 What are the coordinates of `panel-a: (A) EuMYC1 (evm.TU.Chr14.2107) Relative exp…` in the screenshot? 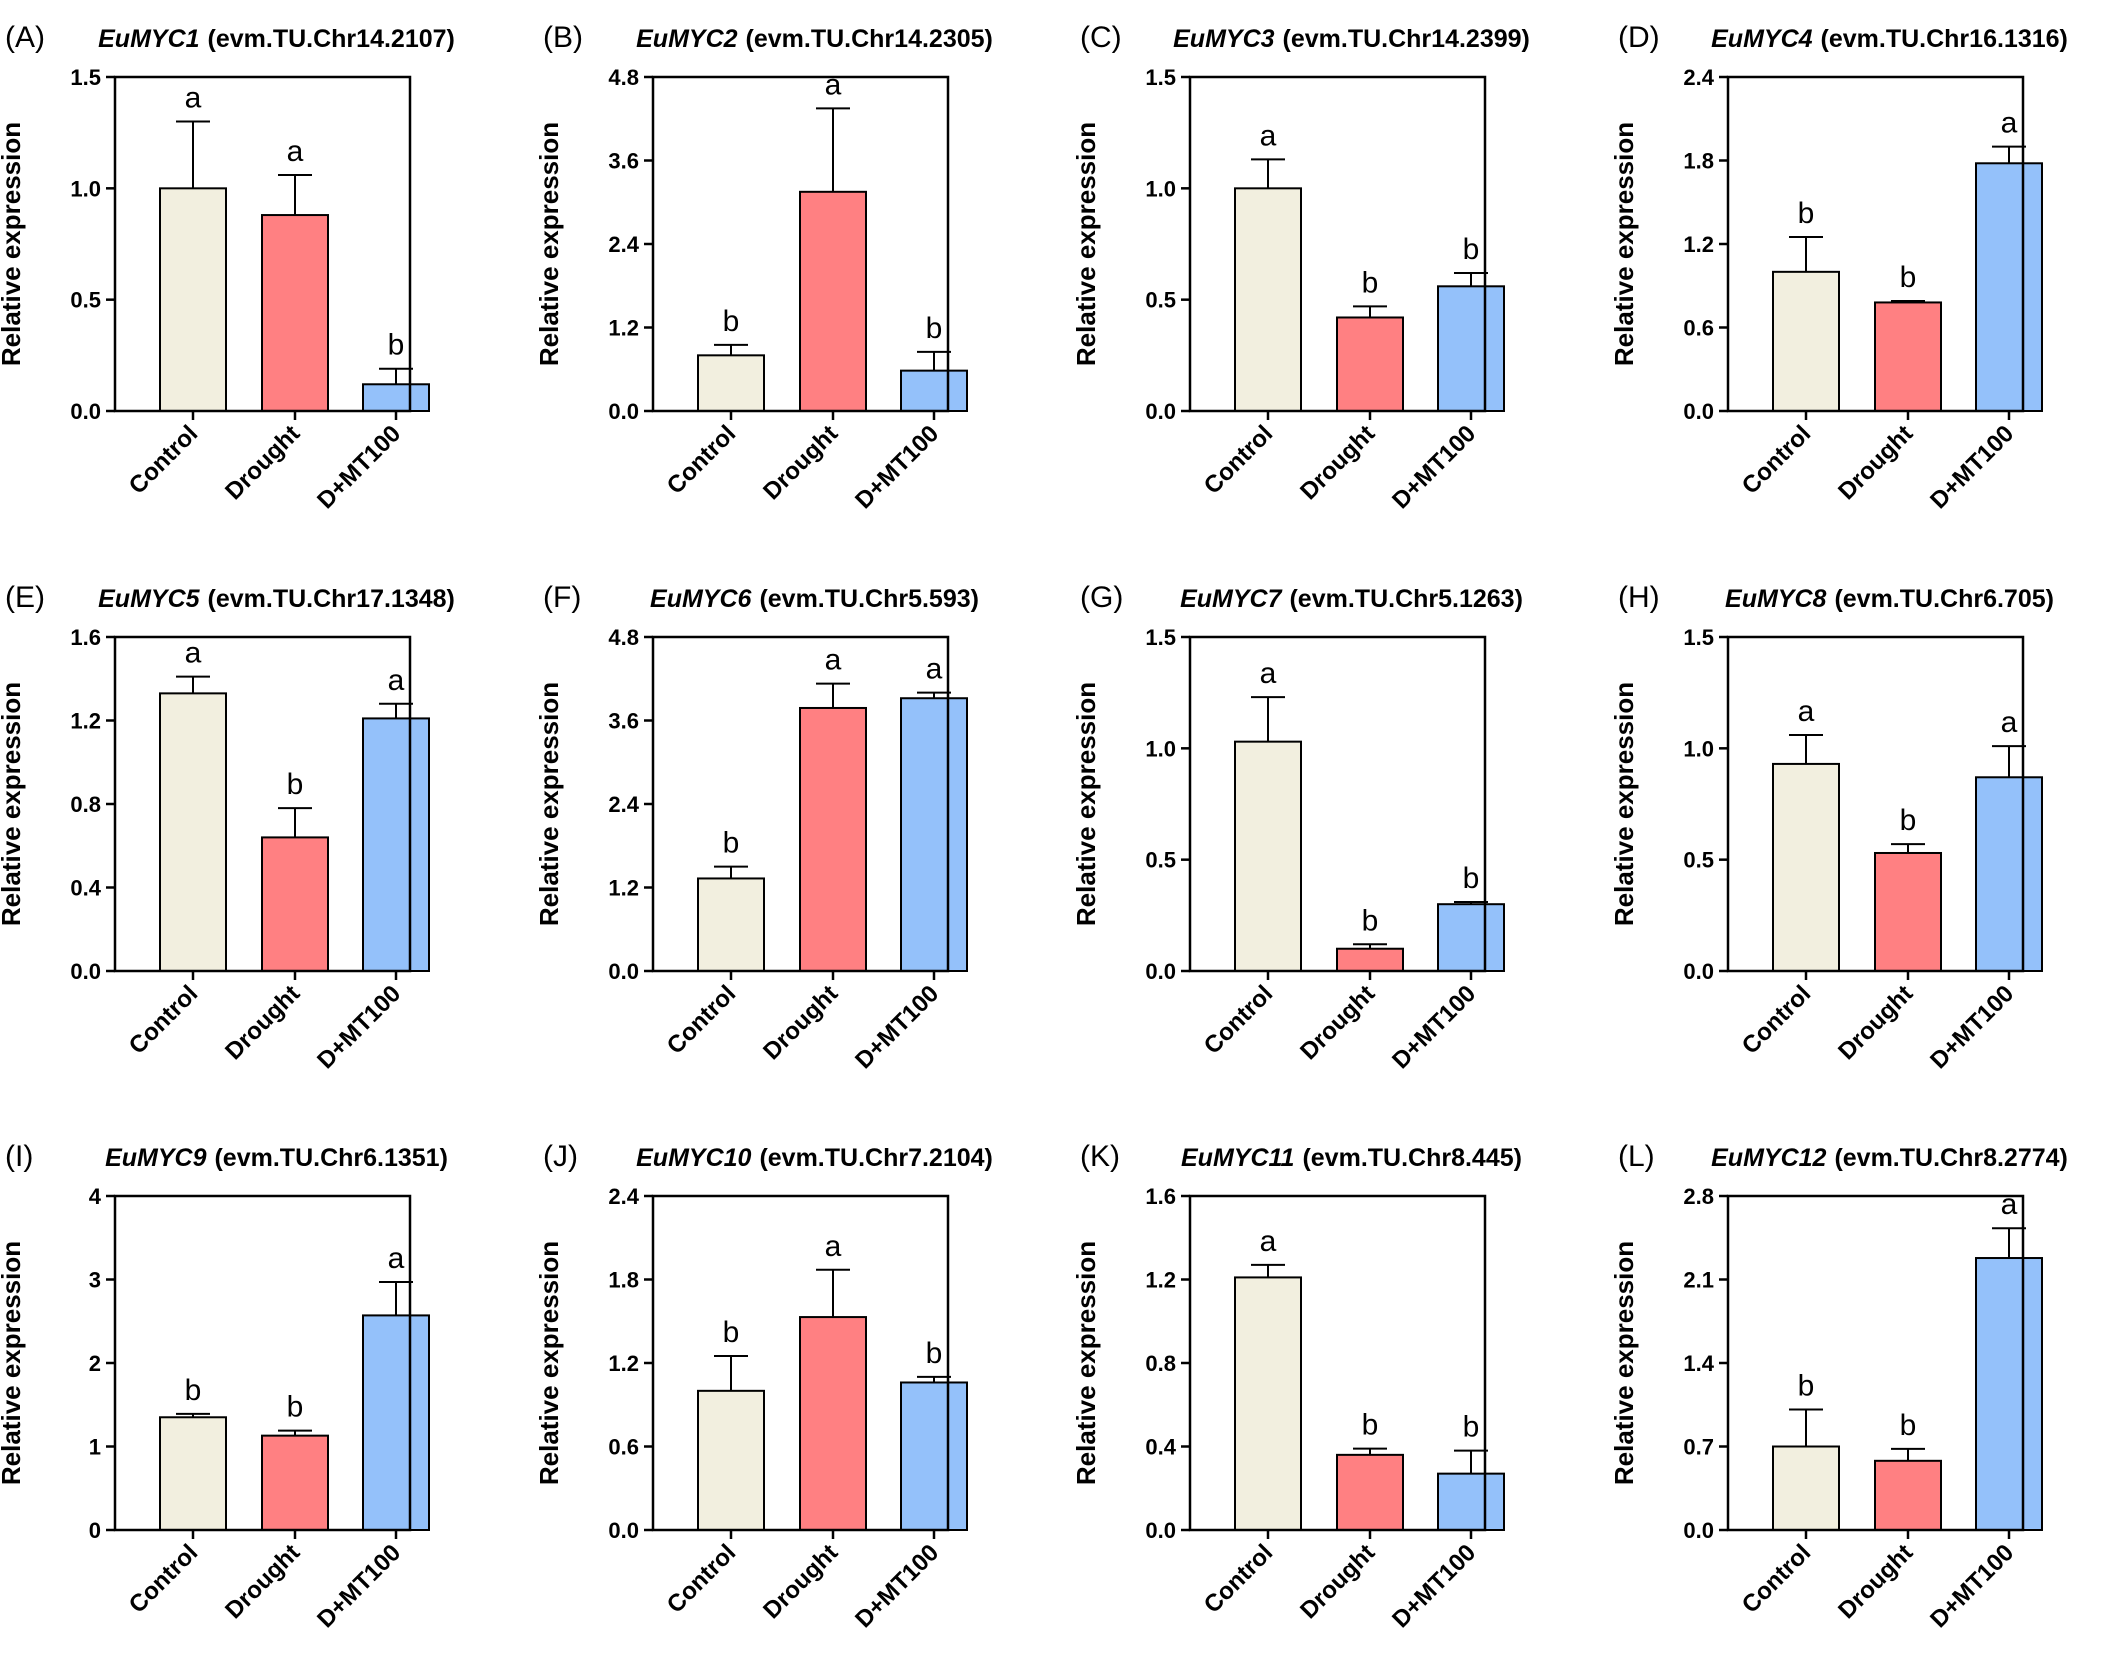 It's located at (227, 267).